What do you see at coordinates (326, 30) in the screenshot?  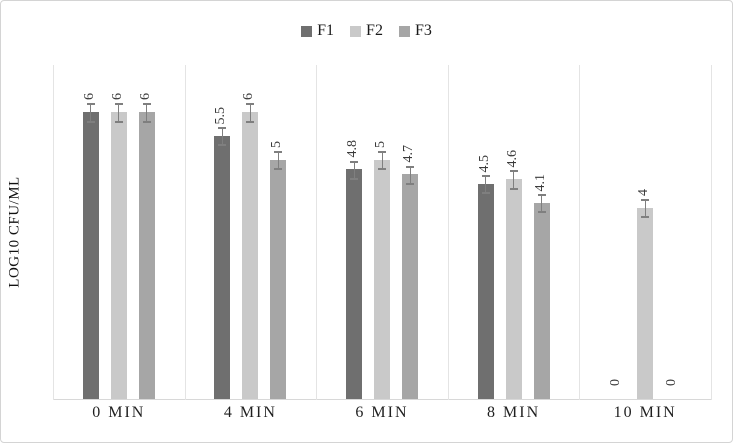 I see `legend-label: F1` at bounding box center [326, 30].